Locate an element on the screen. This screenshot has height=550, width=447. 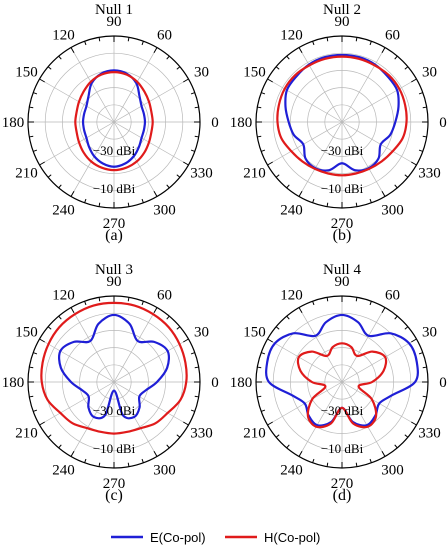
radial-label: −10 dBi is located at coordinates (342, 448).